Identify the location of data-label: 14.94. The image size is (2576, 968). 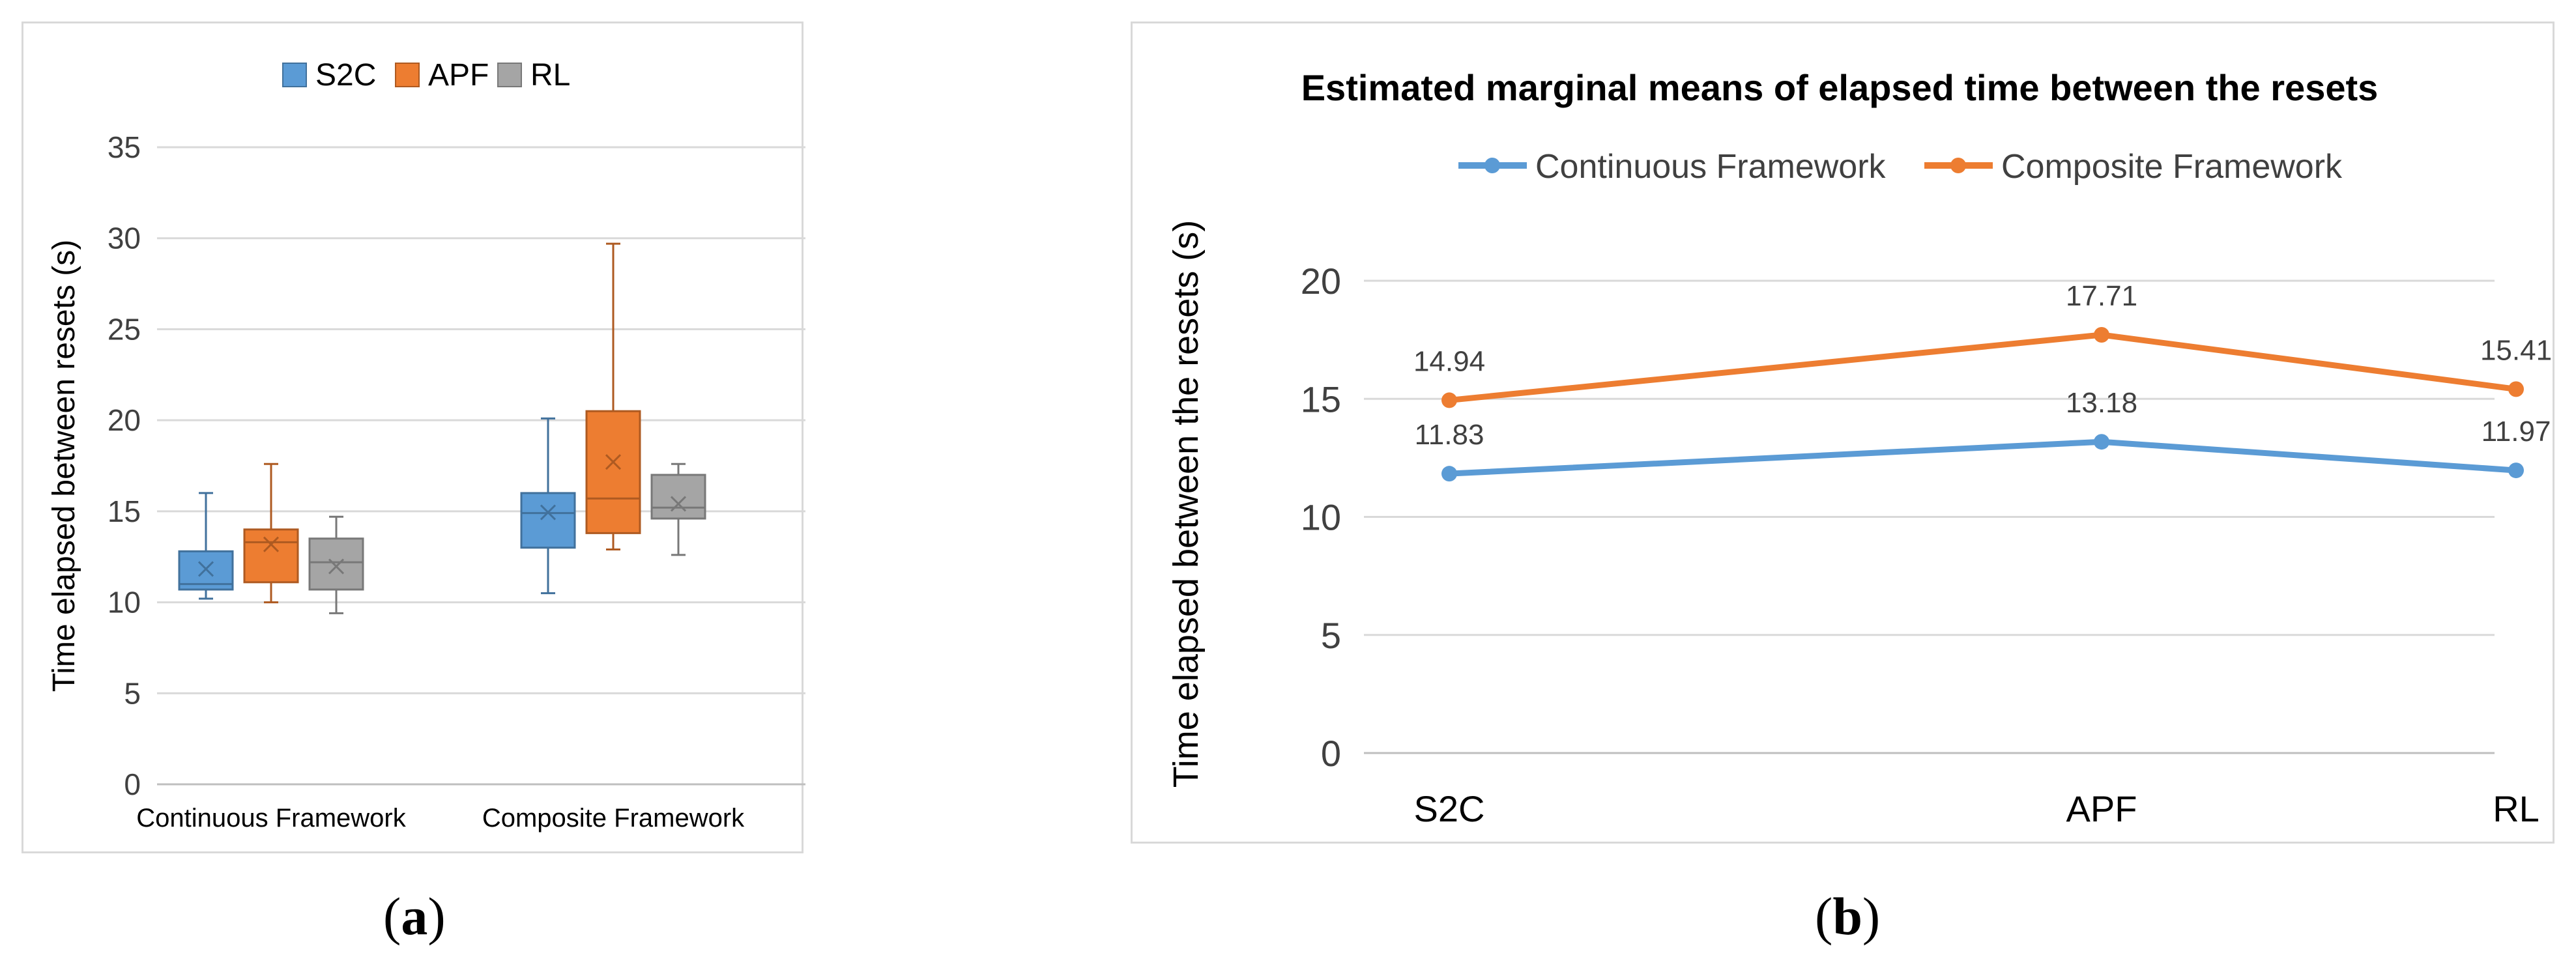
(1449, 361).